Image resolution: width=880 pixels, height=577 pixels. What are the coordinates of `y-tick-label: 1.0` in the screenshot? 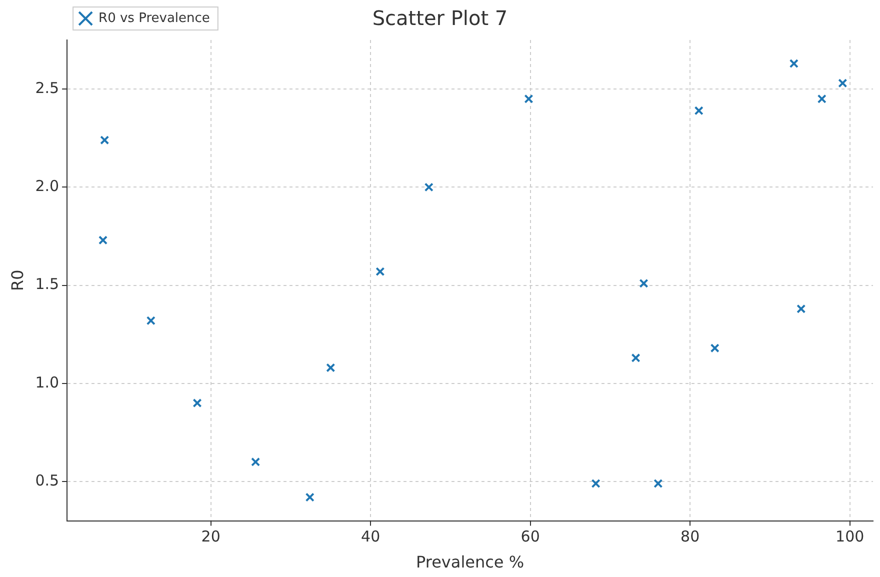 It's located at (47, 382).